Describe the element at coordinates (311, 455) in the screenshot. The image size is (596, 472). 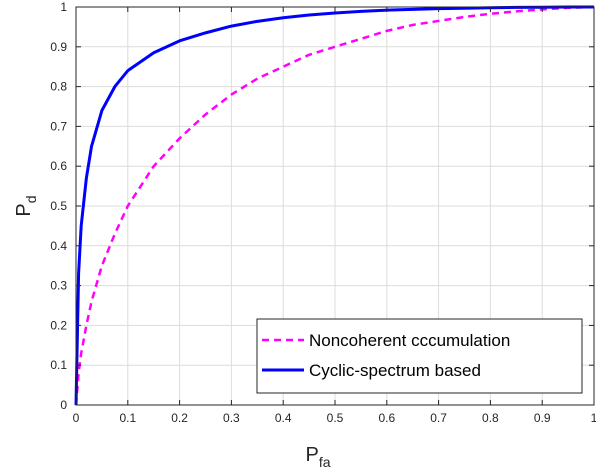
I see `x-axis-label-main: P` at that location.